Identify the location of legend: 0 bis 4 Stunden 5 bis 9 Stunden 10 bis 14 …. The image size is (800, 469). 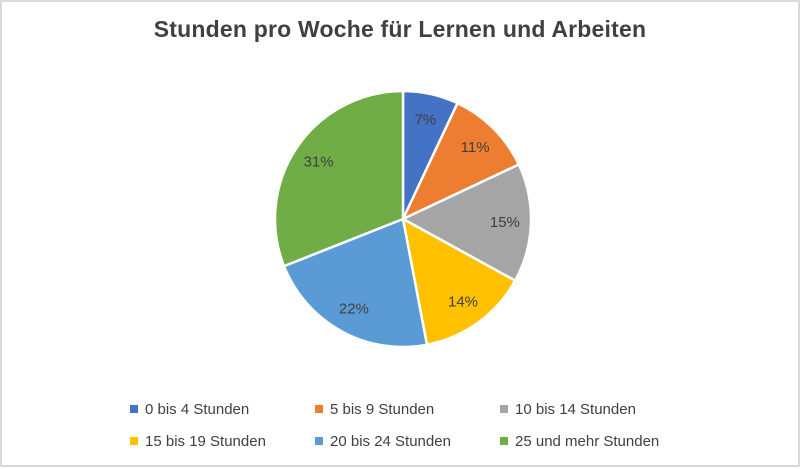
(407, 425).